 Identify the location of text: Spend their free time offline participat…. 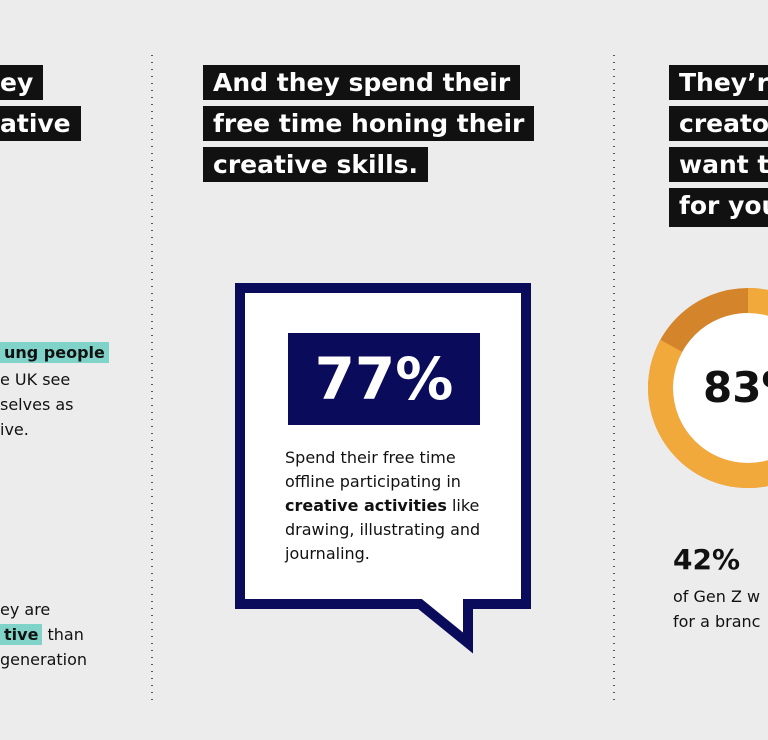
(373, 469).